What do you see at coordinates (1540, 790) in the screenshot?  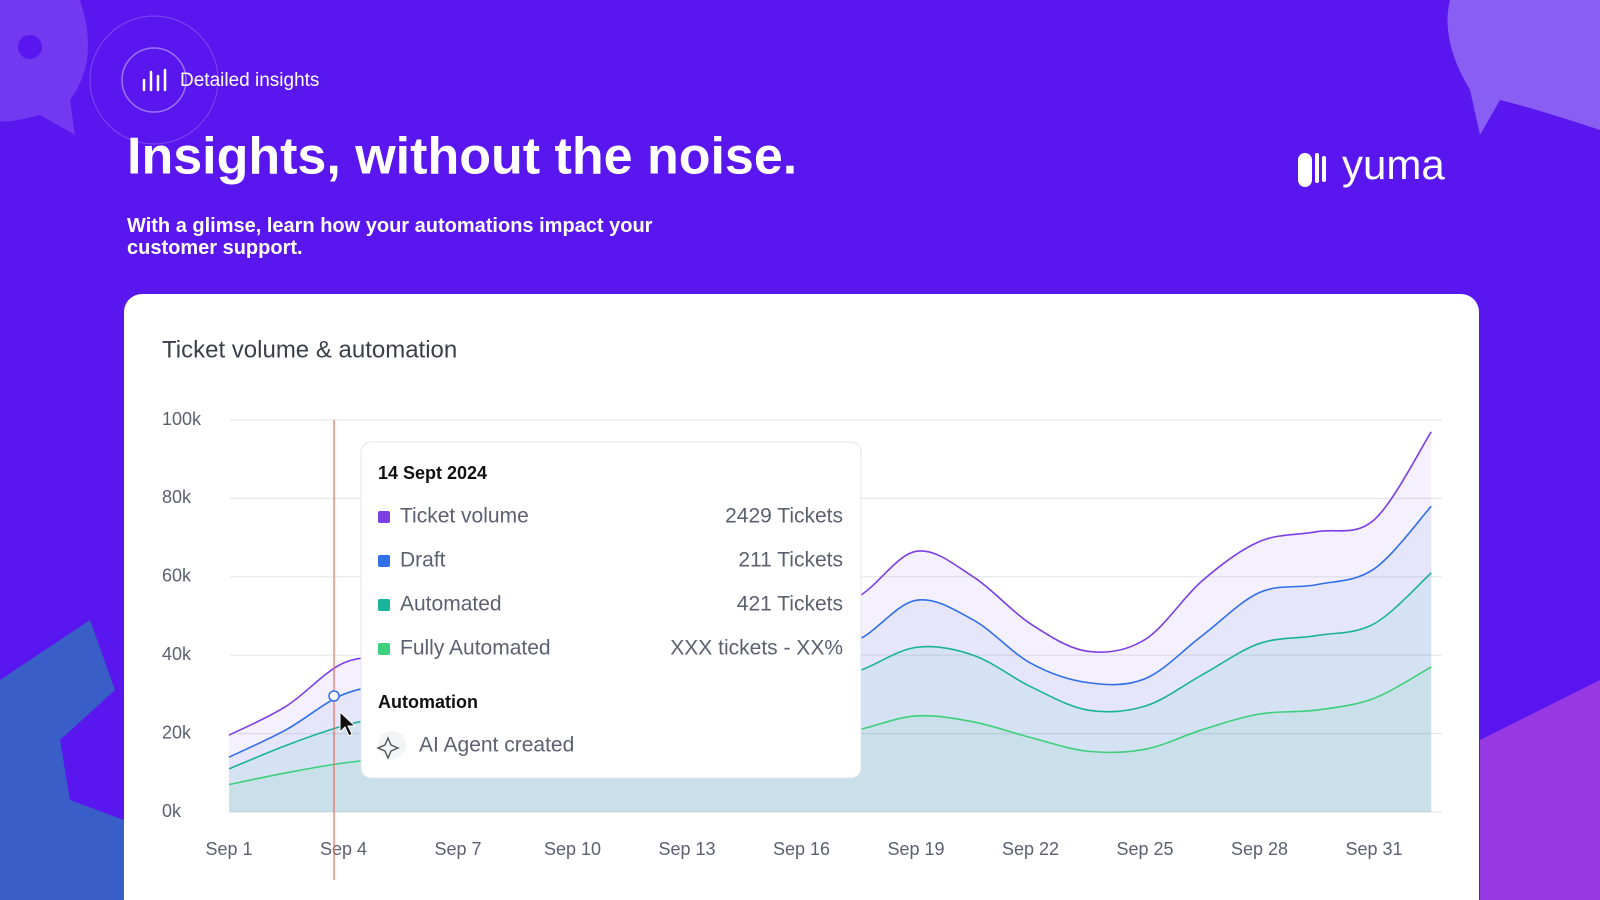 I see `shape-right` at bounding box center [1540, 790].